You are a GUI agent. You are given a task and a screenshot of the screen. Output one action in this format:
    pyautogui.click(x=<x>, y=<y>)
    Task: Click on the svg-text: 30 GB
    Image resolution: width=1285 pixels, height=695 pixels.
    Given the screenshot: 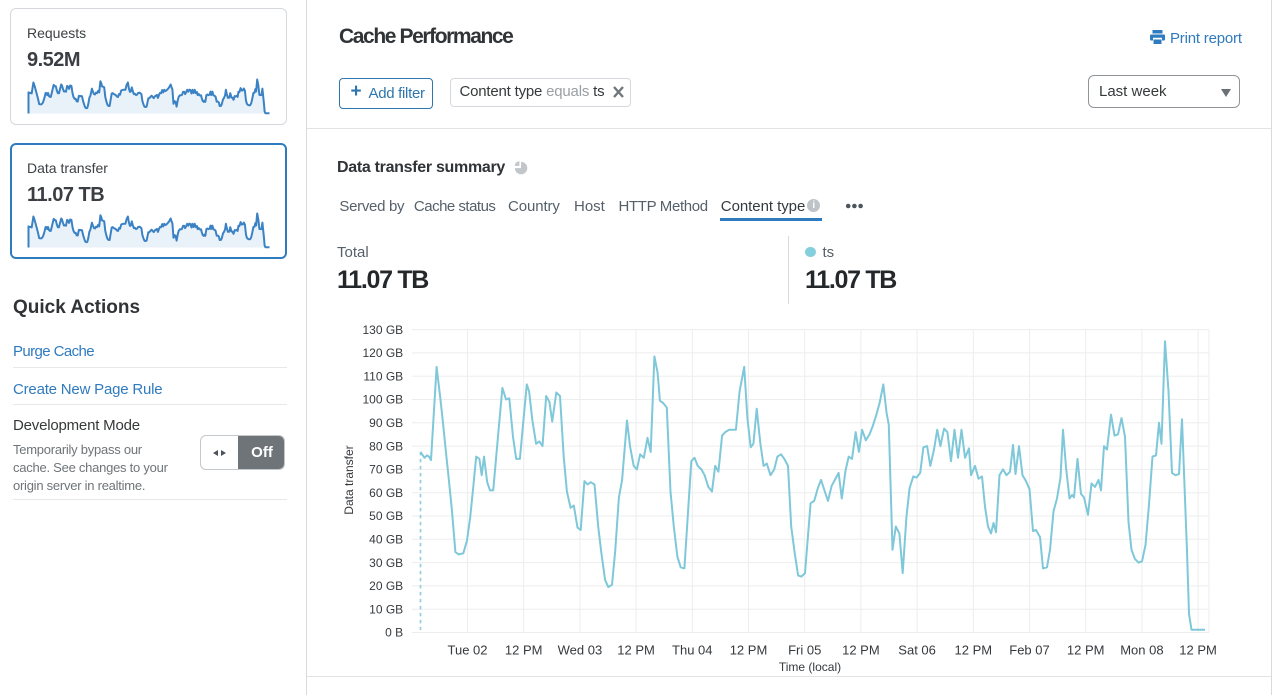 What is the action you would take?
    pyautogui.click(x=386, y=563)
    